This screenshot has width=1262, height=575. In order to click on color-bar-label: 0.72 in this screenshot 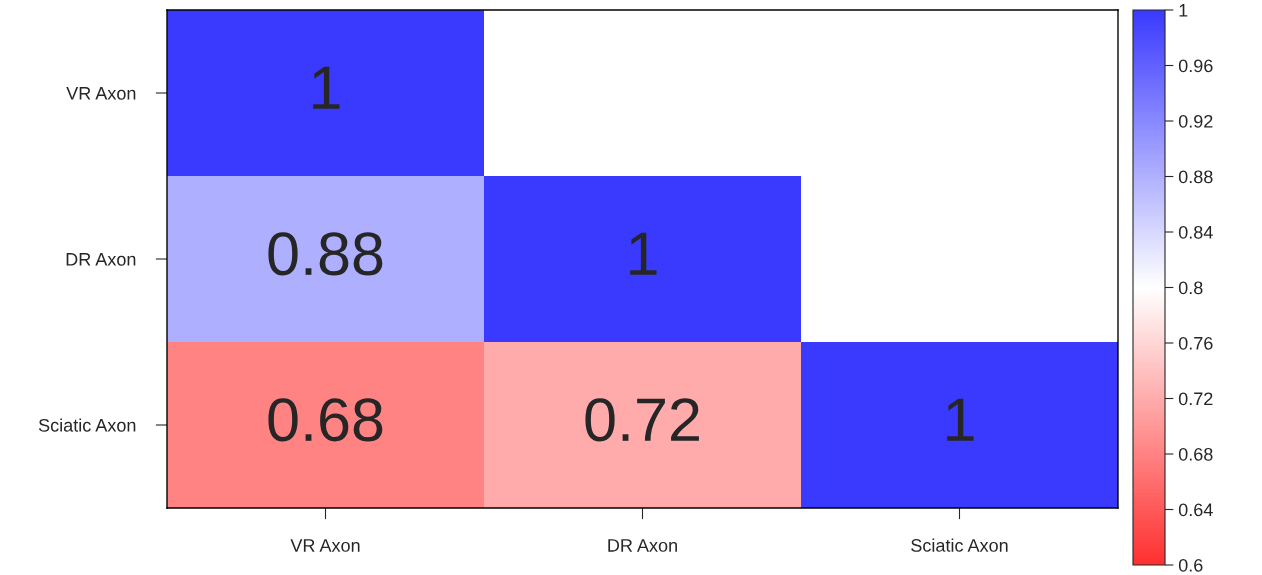, I will do `click(1195, 399)`.